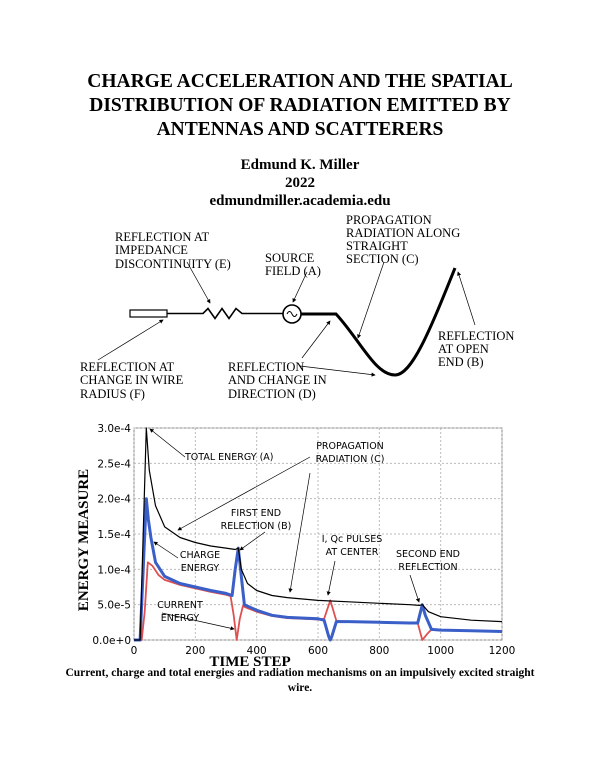 The height and width of the screenshot is (776, 600). What do you see at coordinates (114, 500) in the screenshot?
I see `y-tick-label: 2.0e-4` at bounding box center [114, 500].